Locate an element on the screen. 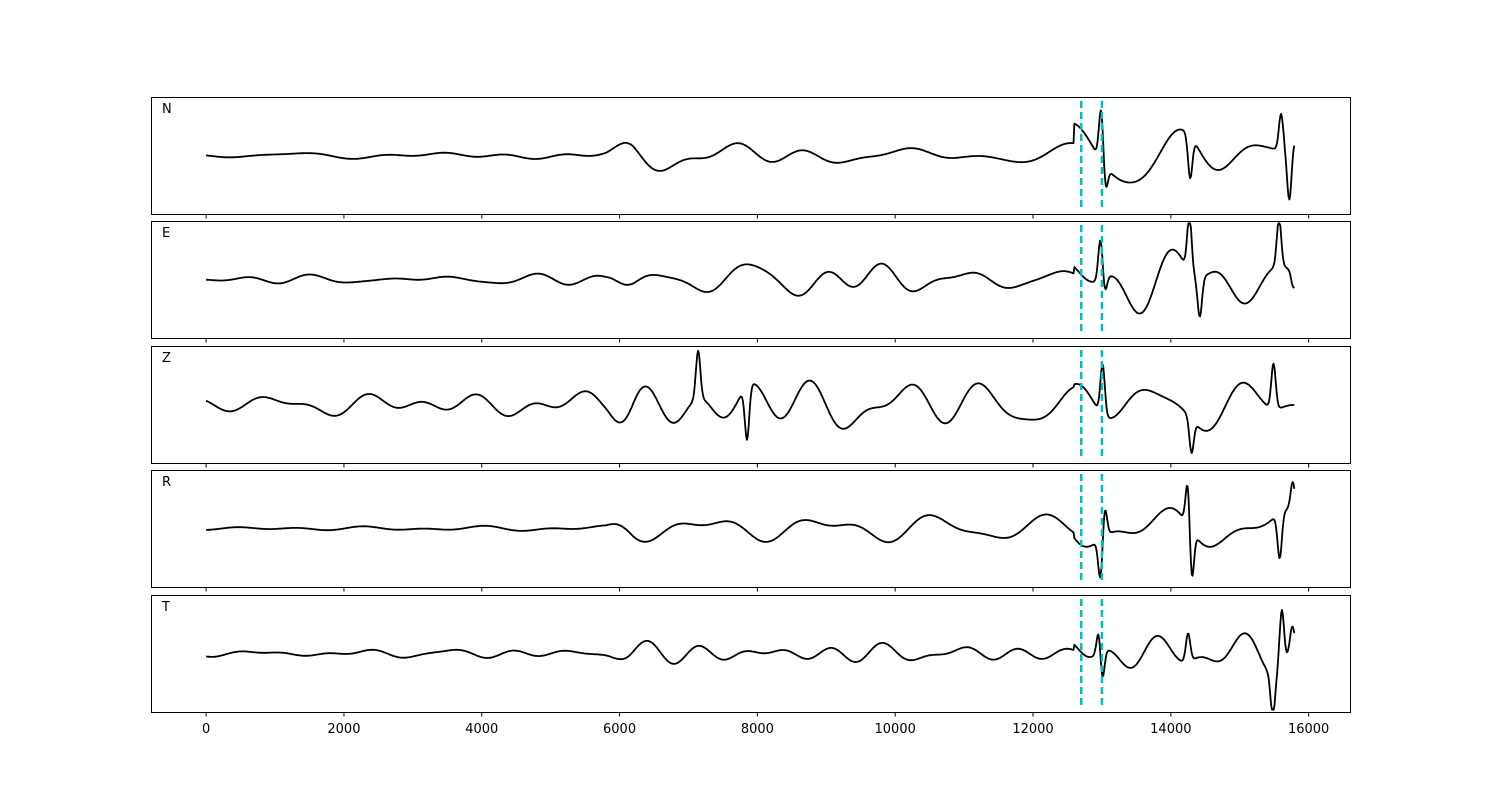 The image size is (1500, 800). x-tick-label: 6000 is located at coordinates (619, 729).